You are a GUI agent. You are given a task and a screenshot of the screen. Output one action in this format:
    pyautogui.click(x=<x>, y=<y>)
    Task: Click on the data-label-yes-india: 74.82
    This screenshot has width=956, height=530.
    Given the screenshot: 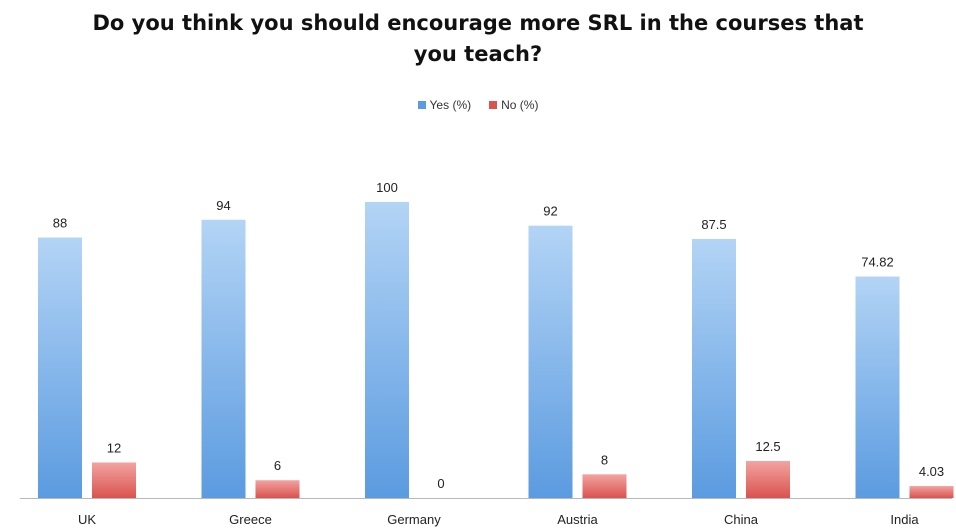 What is the action you would take?
    pyautogui.click(x=877, y=262)
    